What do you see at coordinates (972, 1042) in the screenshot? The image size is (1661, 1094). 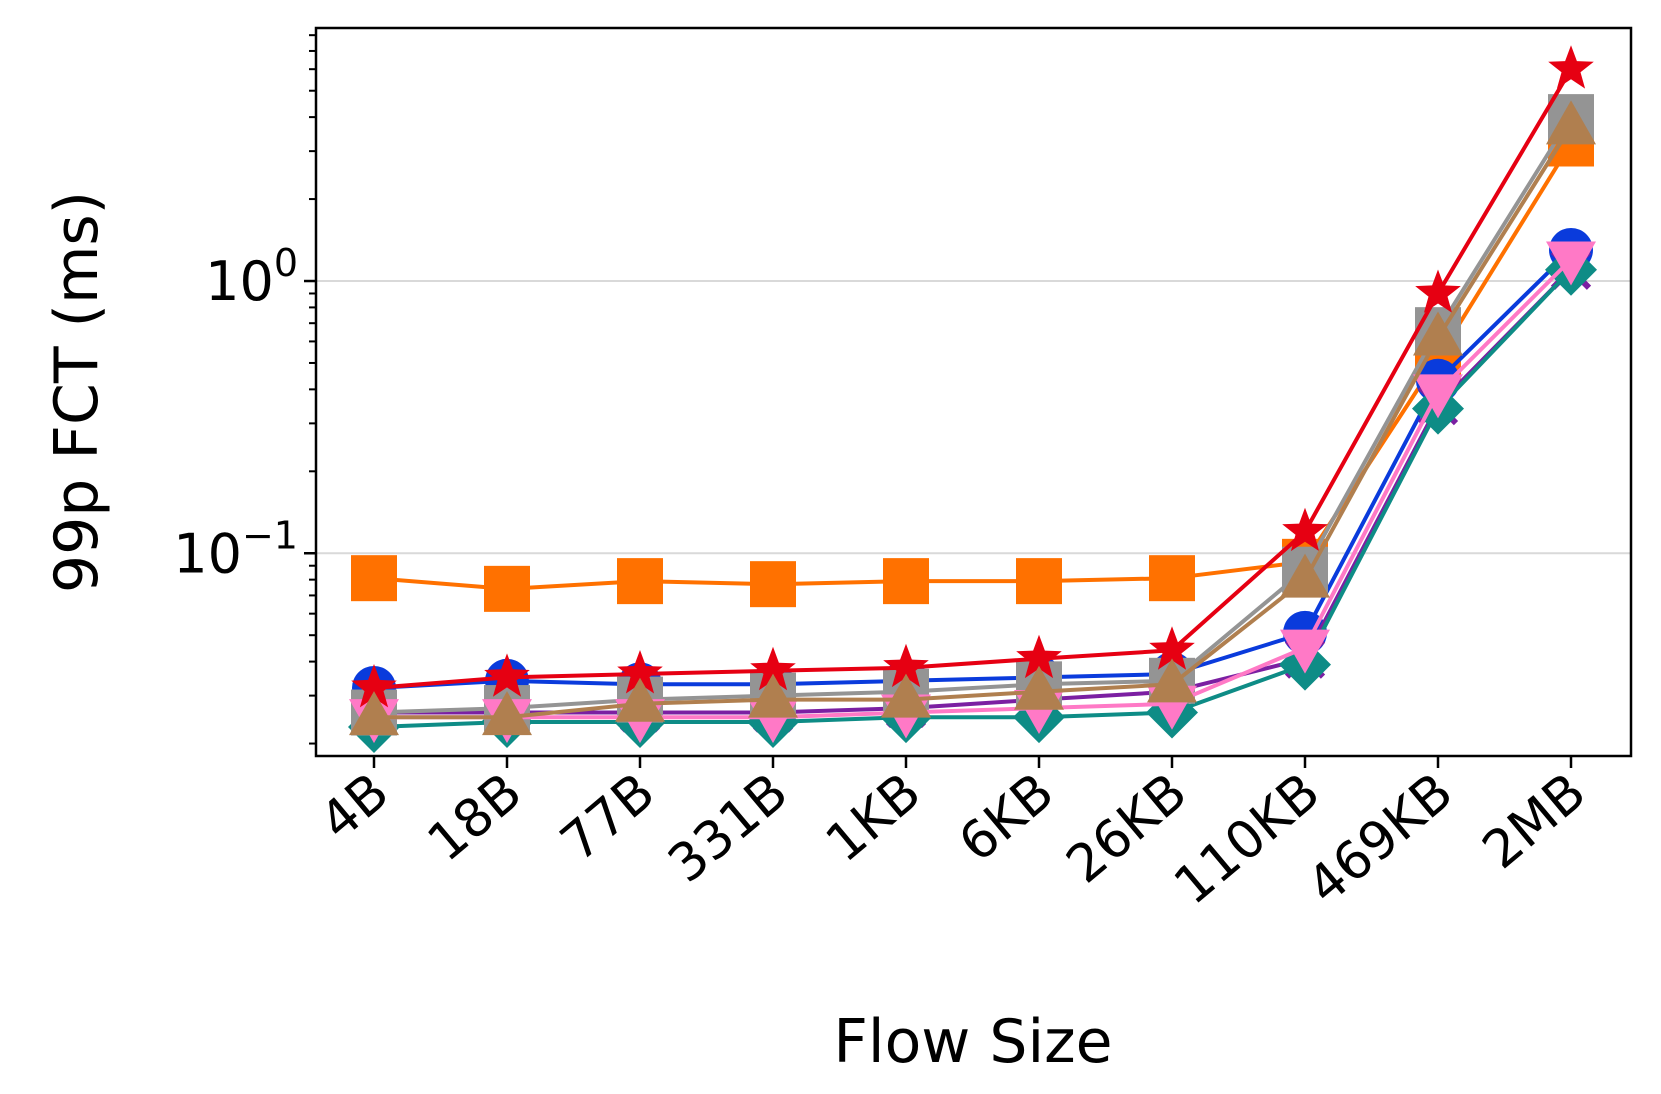 I see `x-axis-label: Flow Size` at bounding box center [972, 1042].